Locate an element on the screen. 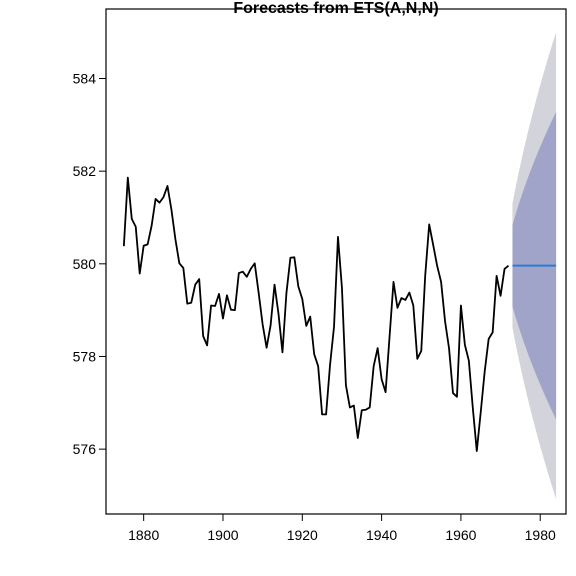 The image size is (576, 576). x-tick-label: 1920 is located at coordinates (302, 535).